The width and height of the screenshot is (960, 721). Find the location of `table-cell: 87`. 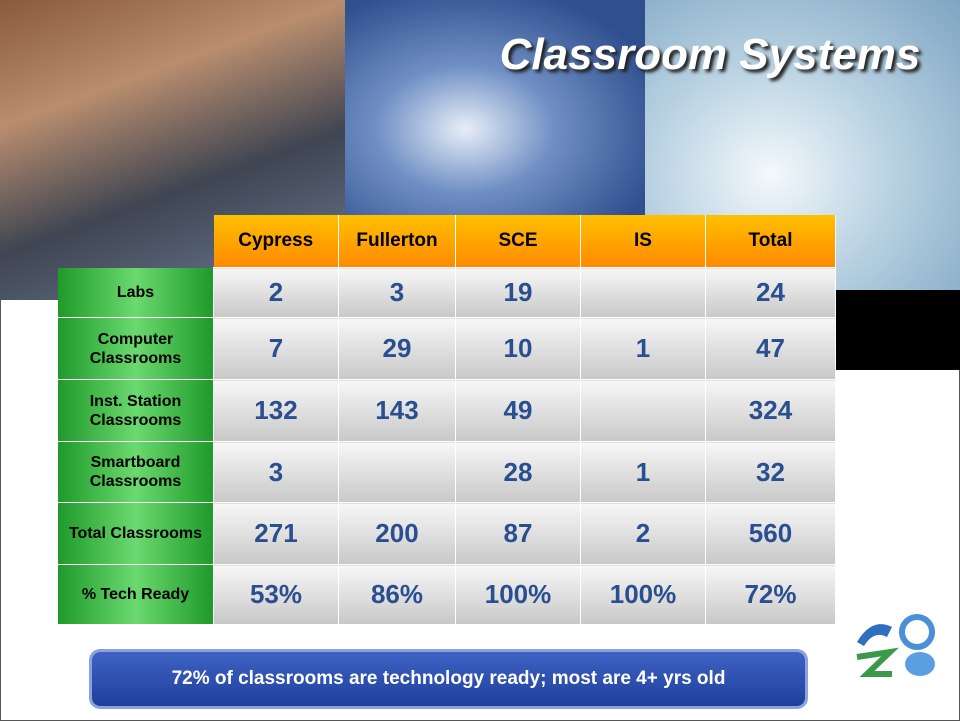

table-cell: 87 is located at coordinates (518, 533).